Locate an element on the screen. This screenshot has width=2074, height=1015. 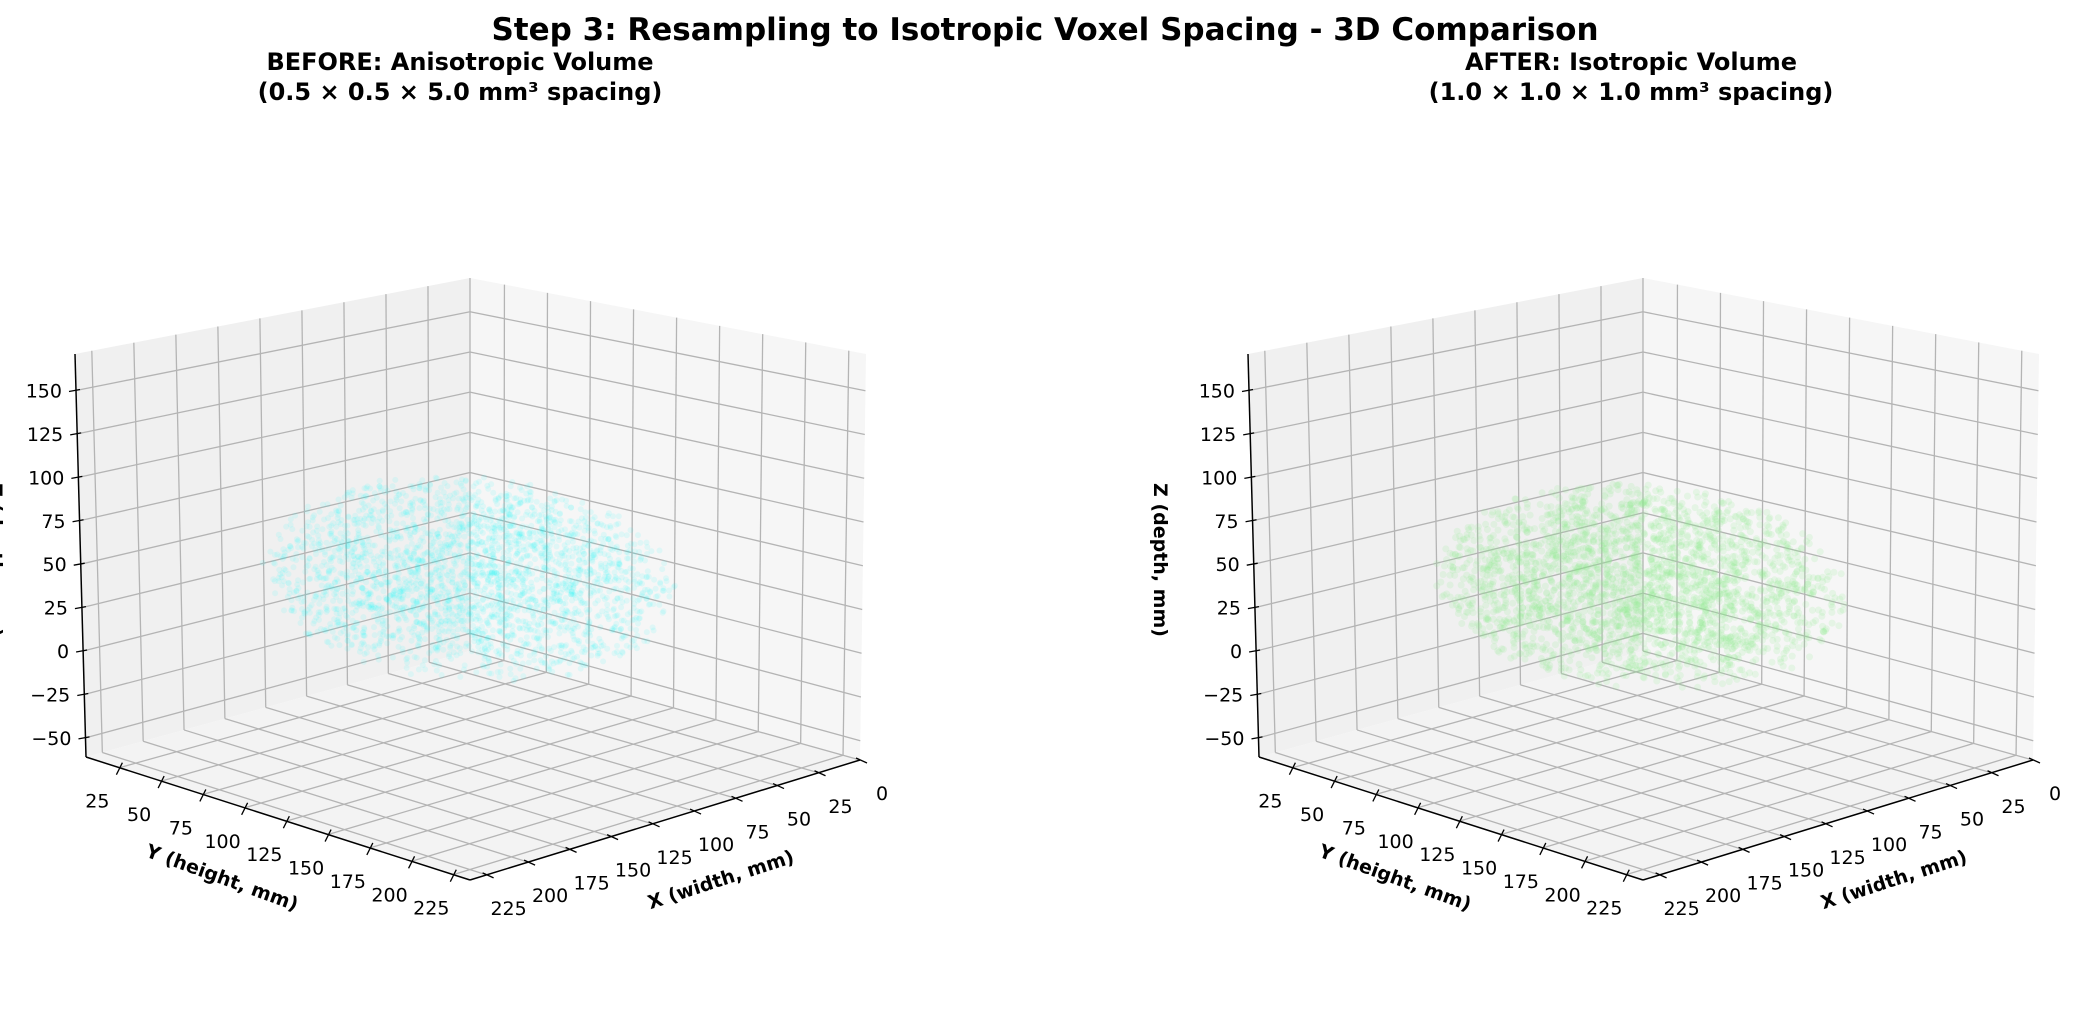
gridline-z is located at coordinates (1447, 434).